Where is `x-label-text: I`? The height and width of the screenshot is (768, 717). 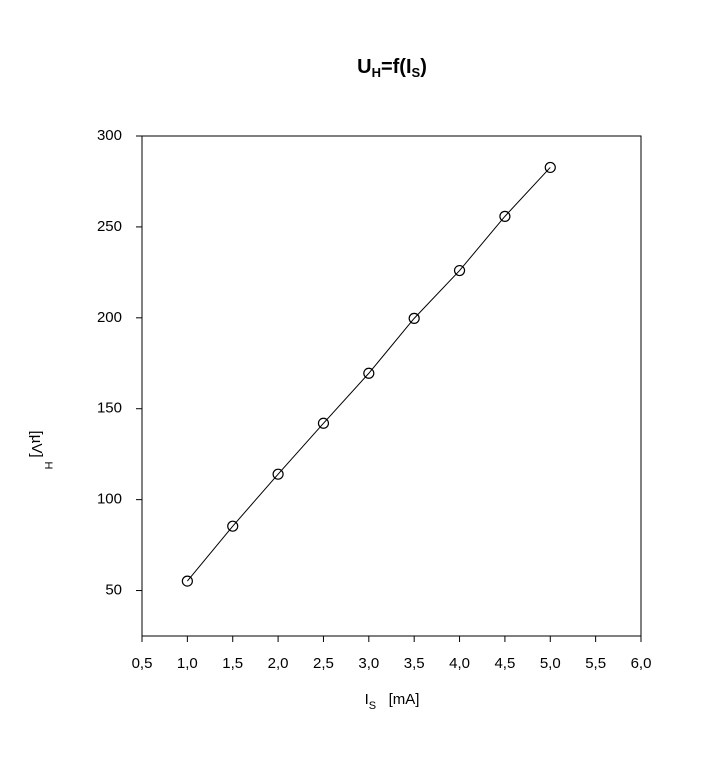 x-label-text: I is located at coordinates (367, 699).